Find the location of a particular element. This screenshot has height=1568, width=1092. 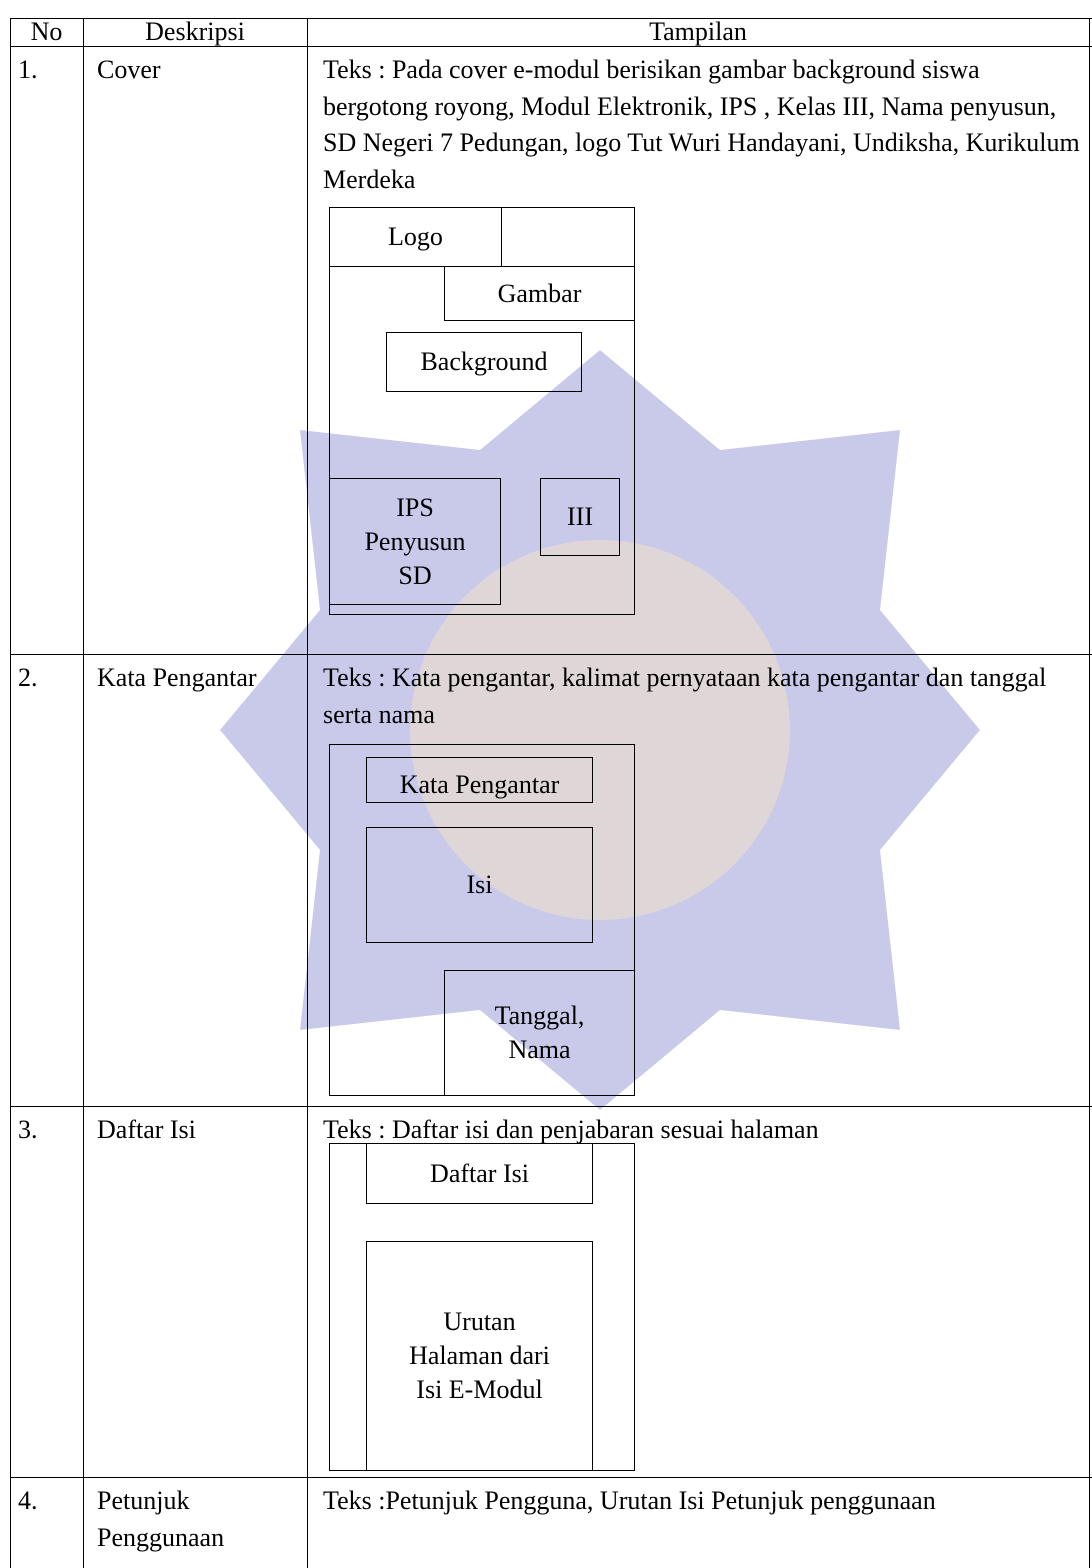

wireframe-label: Logo is located at coordinates (415, 236).